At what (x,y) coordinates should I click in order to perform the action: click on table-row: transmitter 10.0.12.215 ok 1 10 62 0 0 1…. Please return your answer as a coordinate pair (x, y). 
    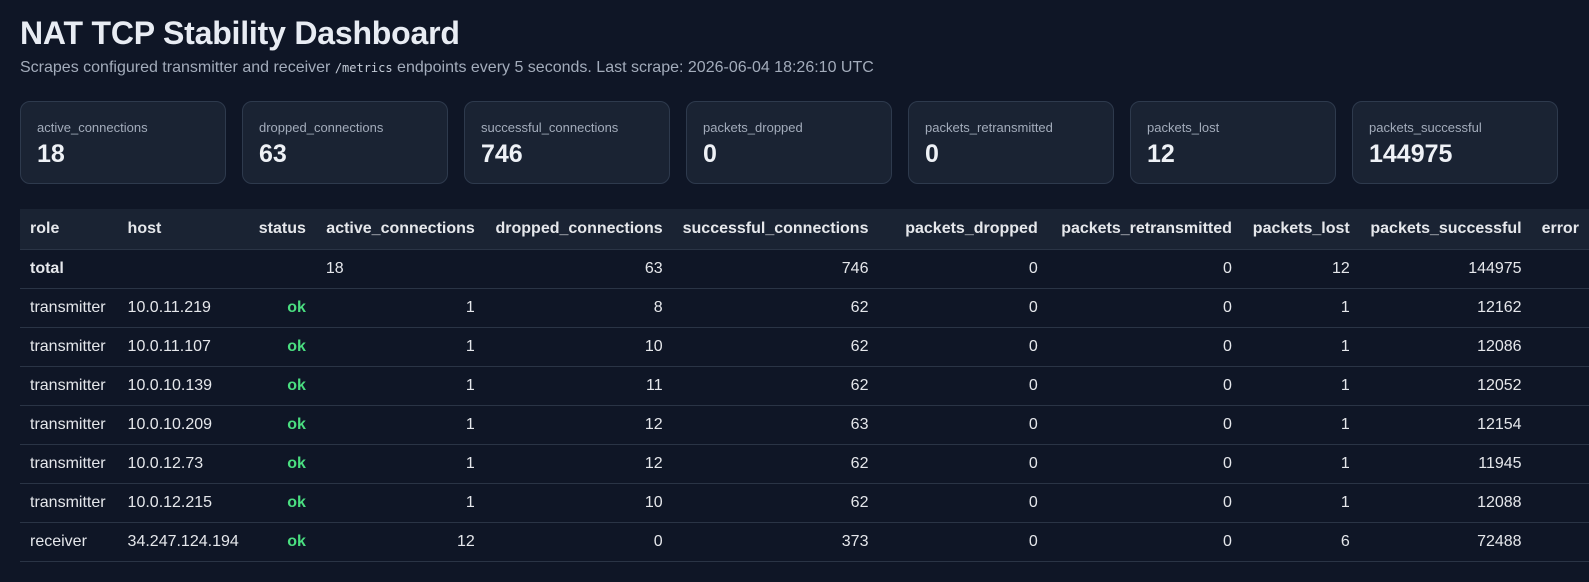
    Looking at the image, I should click on (804, 503).